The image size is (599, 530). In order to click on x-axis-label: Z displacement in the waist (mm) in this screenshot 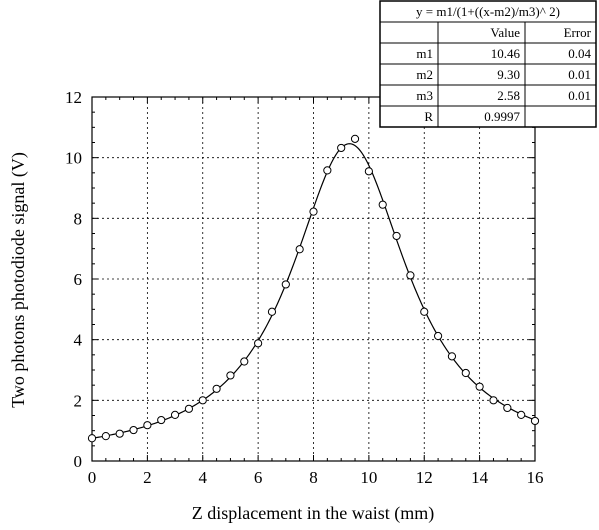, I will do `click(313, 513)`.